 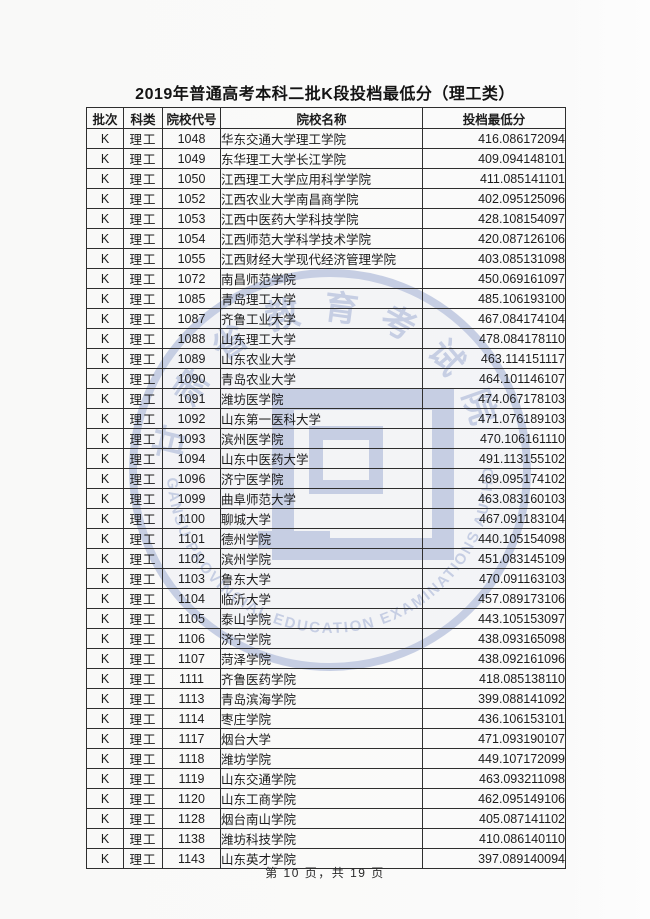 I want to click on cell-min-score: 428.108154097, so click(x=494, y=218).